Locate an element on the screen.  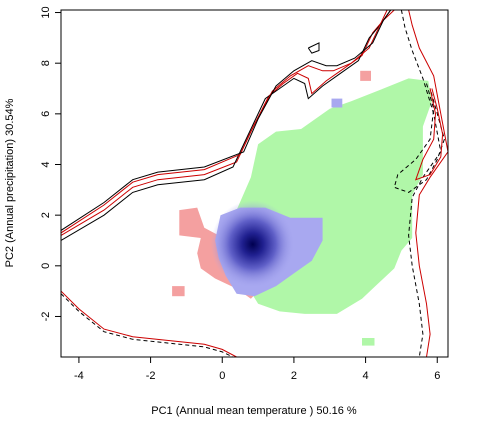
region-overlap-patch is located at coordinates (337, 103).